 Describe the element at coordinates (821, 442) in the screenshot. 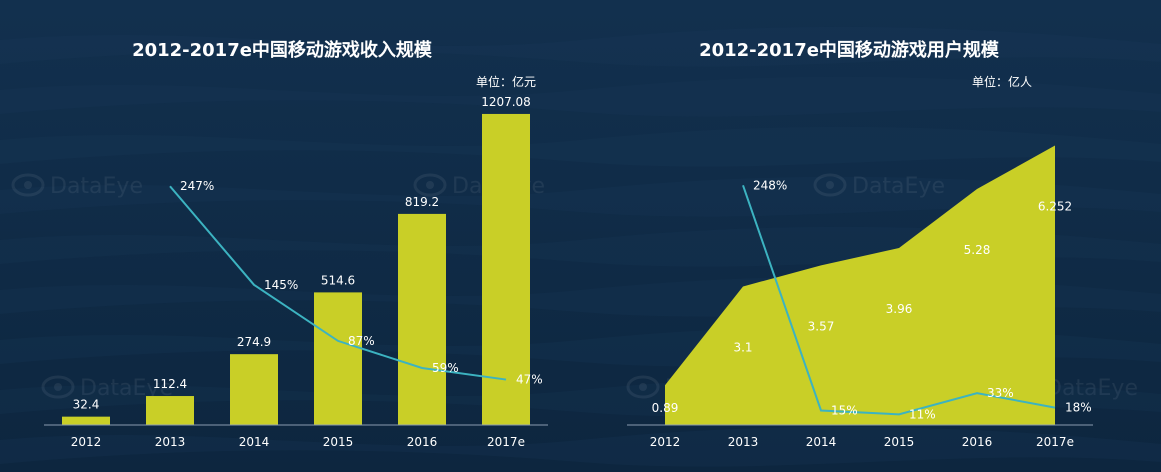

I see `users-x-tick: 2014` at that location.